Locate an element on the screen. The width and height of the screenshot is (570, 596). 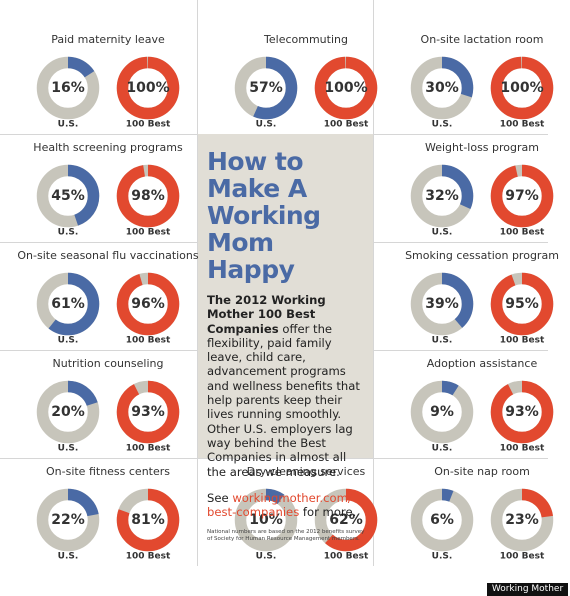
value-label: 20% is located at coordinates (68, 412).